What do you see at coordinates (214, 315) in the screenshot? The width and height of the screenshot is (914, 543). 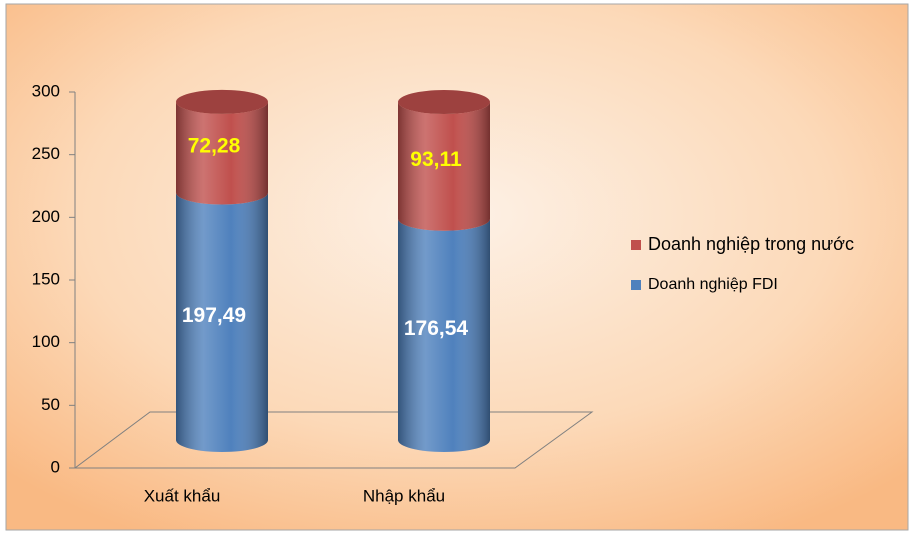 I see `value-label: 197,49` at bounding box center [214, 315].